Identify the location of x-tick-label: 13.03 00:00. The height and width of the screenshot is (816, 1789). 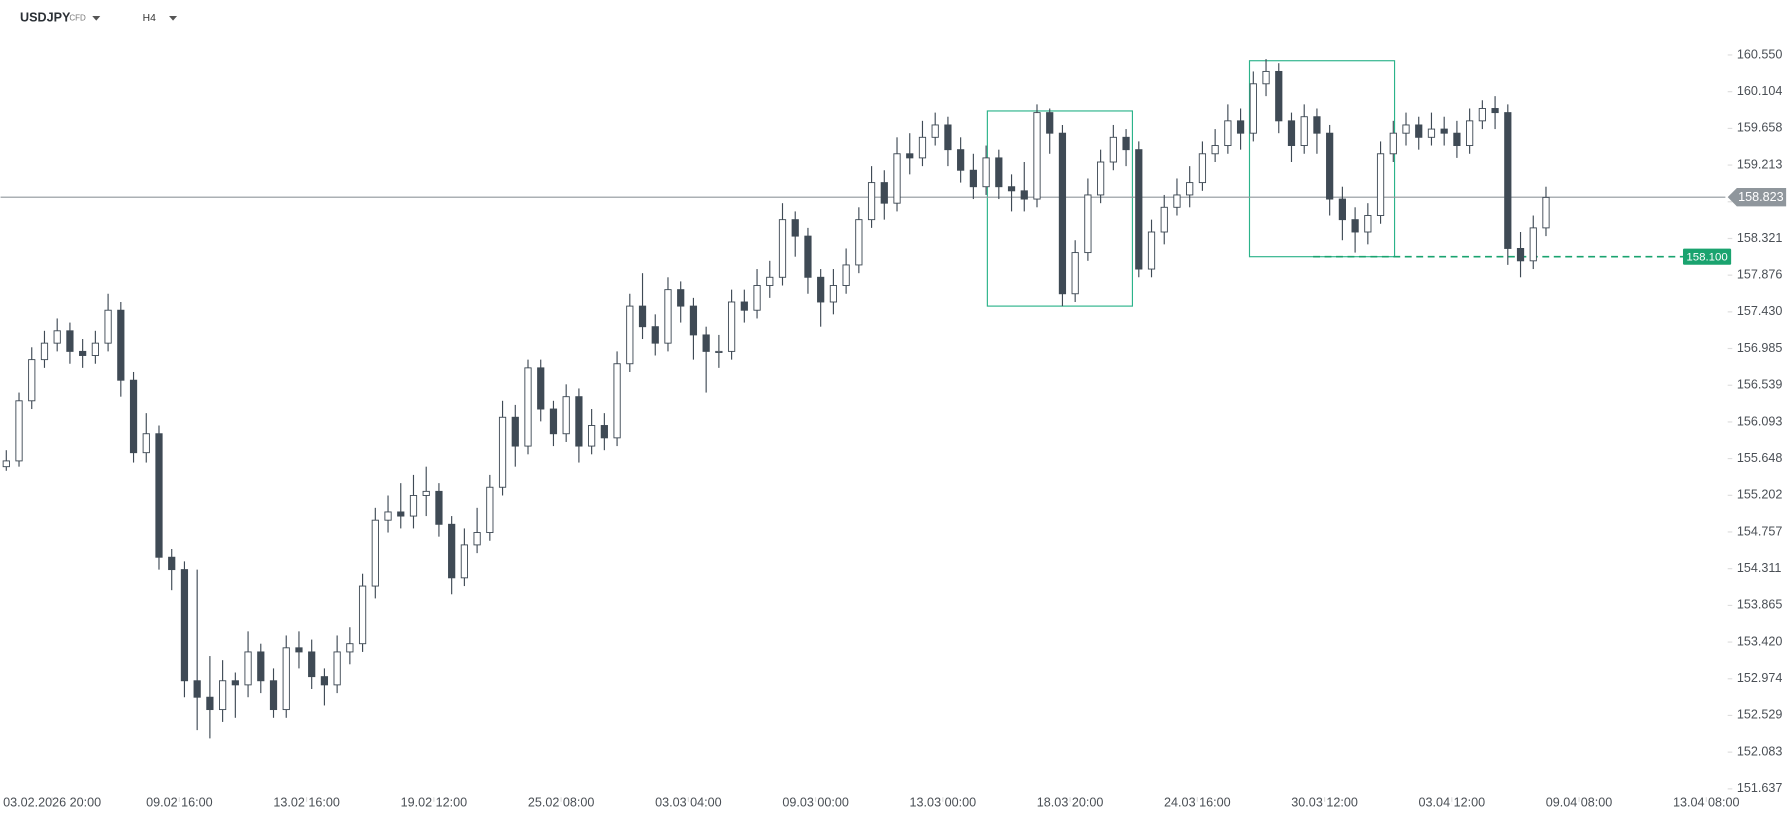
(943, 803).